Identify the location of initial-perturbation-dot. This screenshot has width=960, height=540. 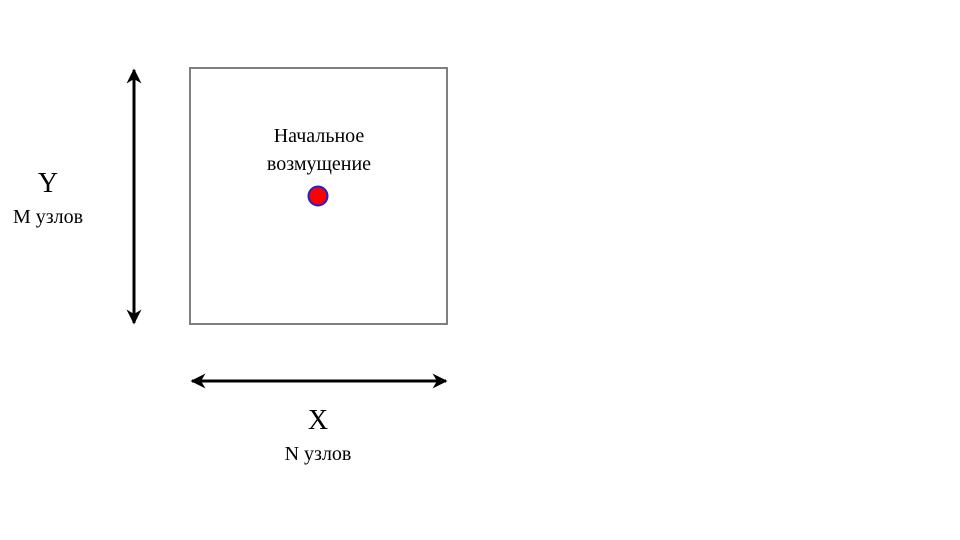
(318, 196).